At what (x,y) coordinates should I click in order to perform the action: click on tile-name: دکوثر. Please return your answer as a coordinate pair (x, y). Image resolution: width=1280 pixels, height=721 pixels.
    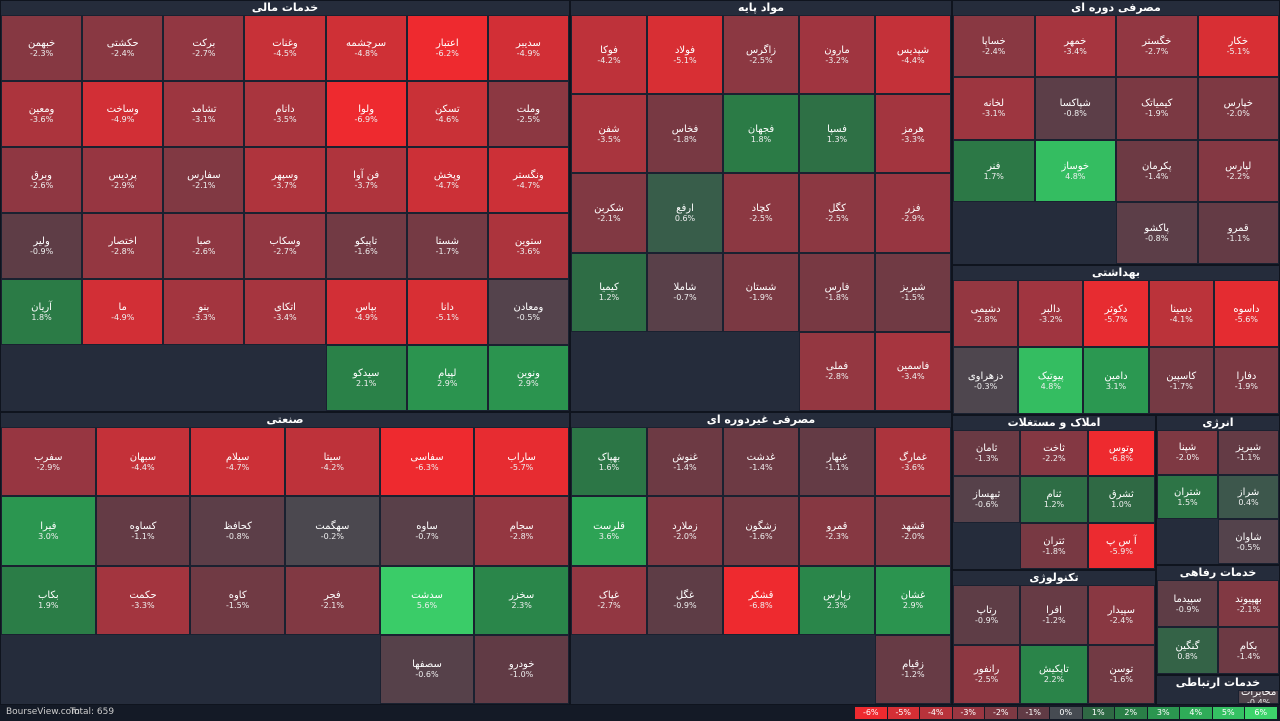
    Looking at the image, I should click on (1116, 309).